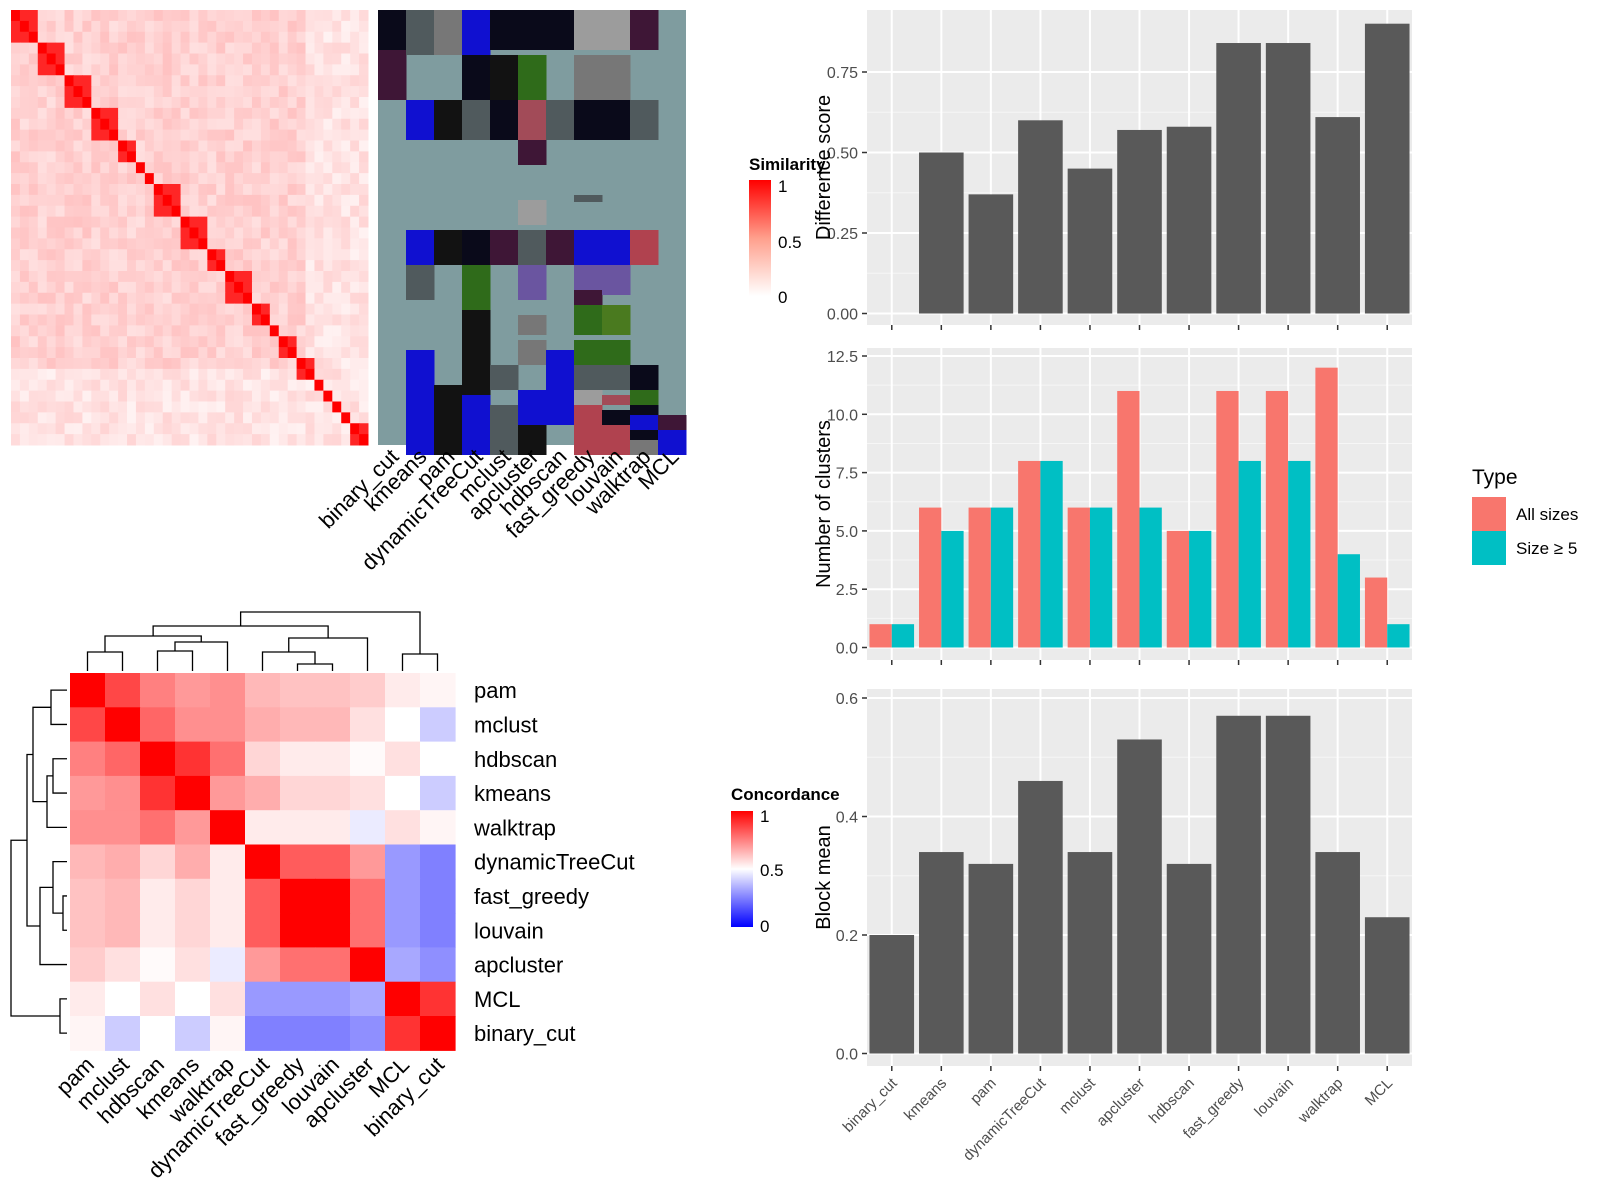 This screenshot has width=1600, height=1200. What do you see at coordinates (824, 877) in the screenshot?
I see `y-axis-label: Block mean` at bounding box center [824, 877].